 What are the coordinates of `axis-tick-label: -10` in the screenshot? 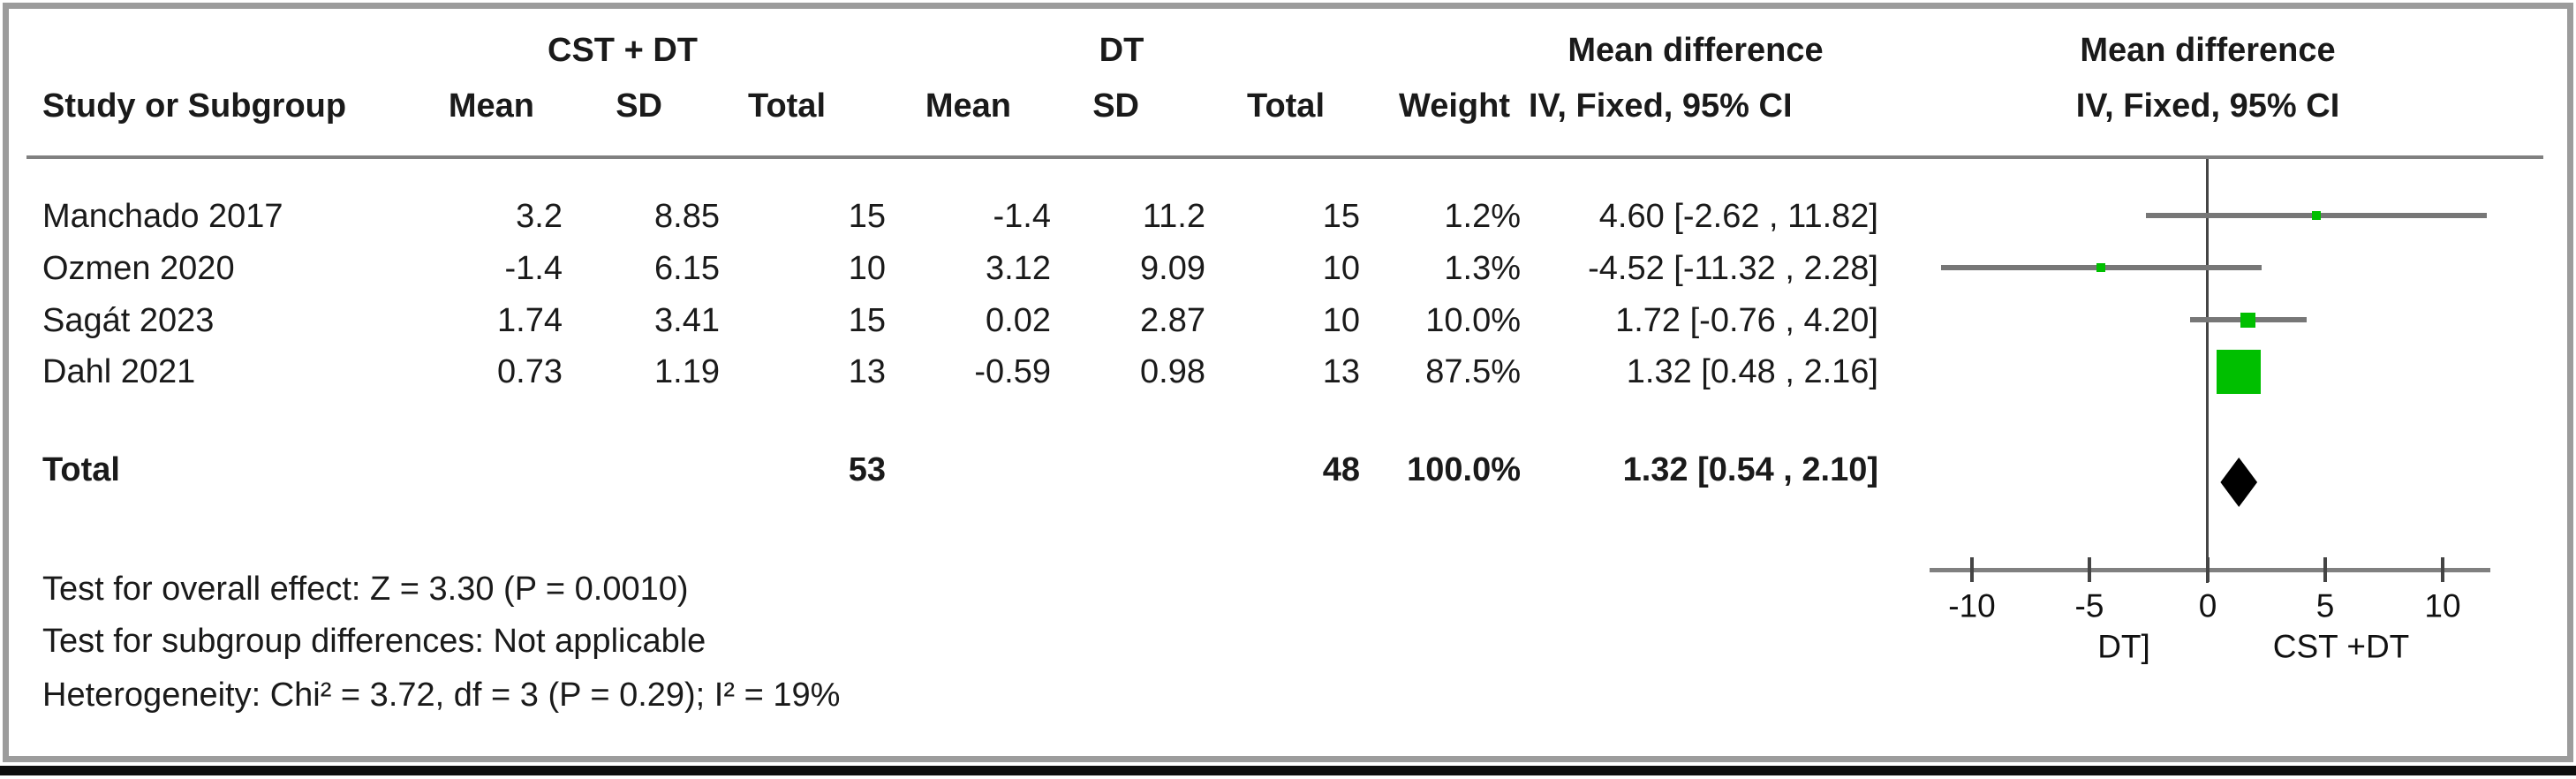 It's located at (1972, 606).